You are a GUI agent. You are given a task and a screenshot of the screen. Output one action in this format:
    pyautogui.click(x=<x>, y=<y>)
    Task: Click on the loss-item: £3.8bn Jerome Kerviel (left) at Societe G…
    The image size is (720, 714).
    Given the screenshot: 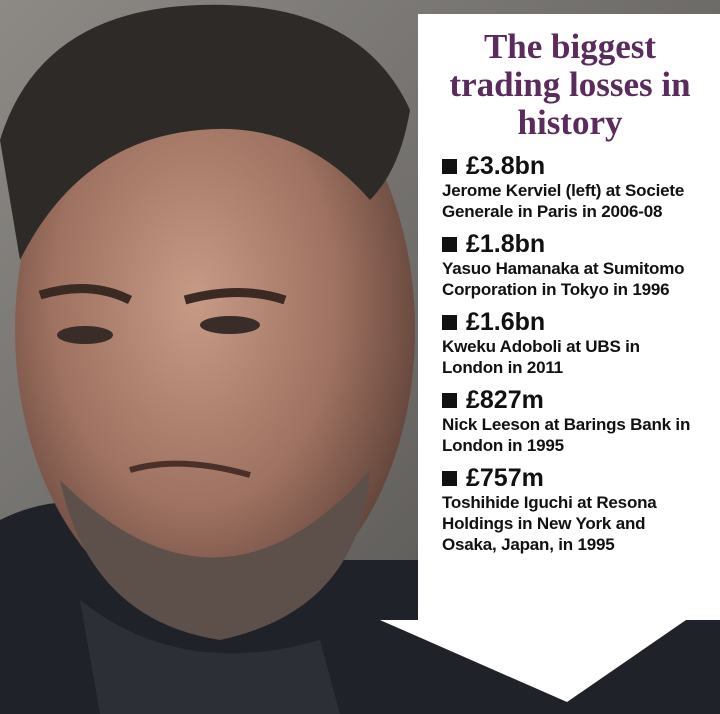 What is the action you would take?
    pyautogui.click(x=573, y=187)
    